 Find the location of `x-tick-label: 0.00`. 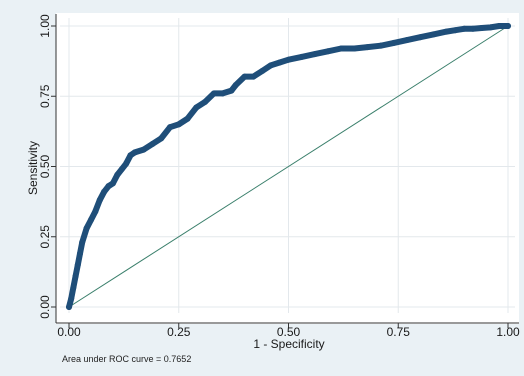

x-tick-label: 0.00 is located at coordinates (69, 332).